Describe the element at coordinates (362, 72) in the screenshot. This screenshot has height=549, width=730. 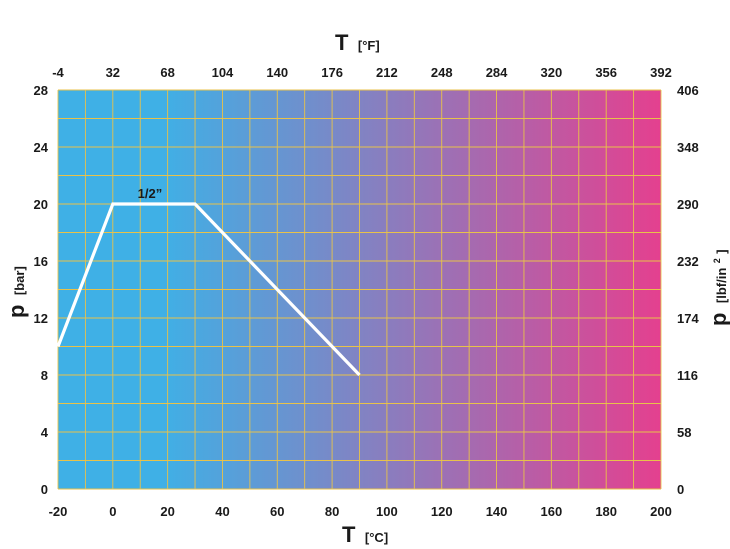
I see `x-axis-top-ticks: -4 32 68 104 140 176 212 248 284 320 356 392` at that location.